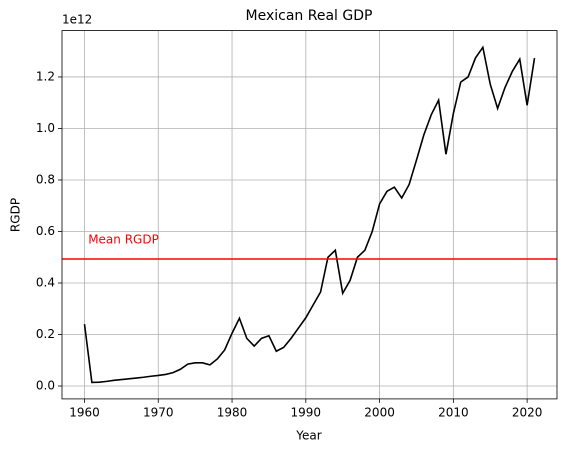 This screenshot has width=567, height=457. What do you see at coordinates (16, 215) in the screenshot?
I see `y-axis-label: RGDP` at bounding box center [16, 215].